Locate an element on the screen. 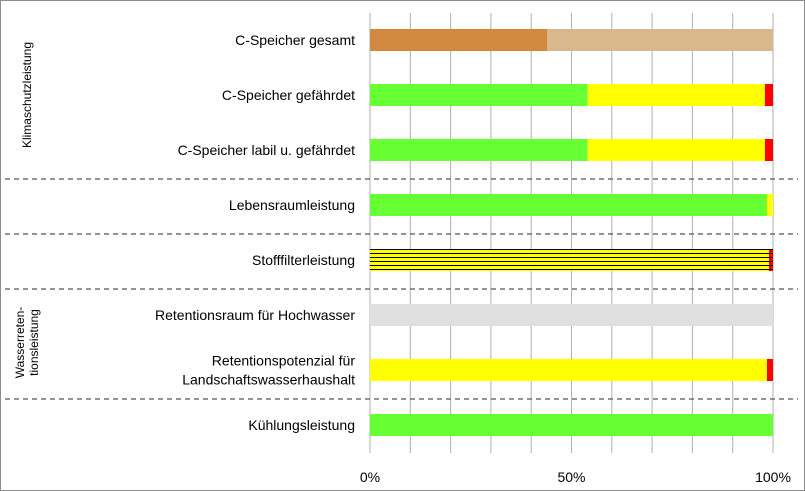 Image resolution: width=805 pixels, height=491 pixels. x-tick-label: 50% is located at coordinates (571, 477).